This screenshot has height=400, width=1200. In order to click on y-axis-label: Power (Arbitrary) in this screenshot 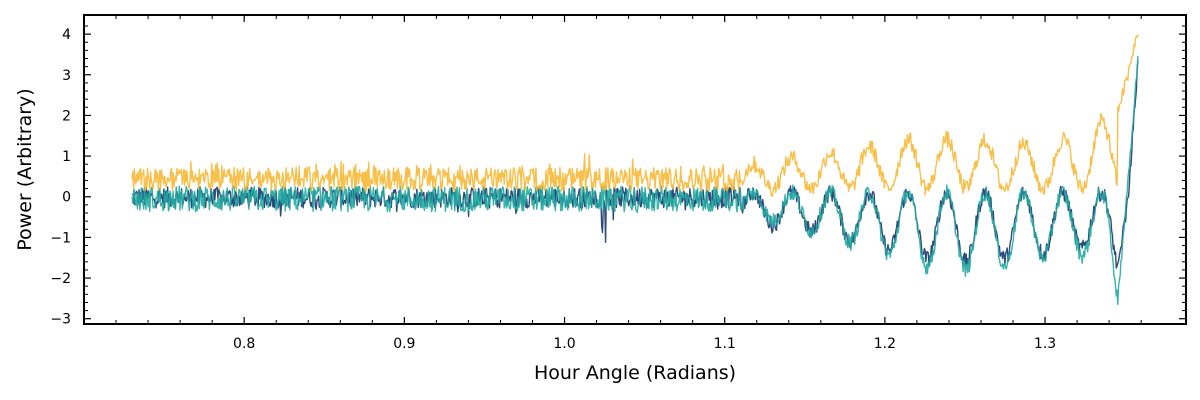, I will do `click(25, 169)`.